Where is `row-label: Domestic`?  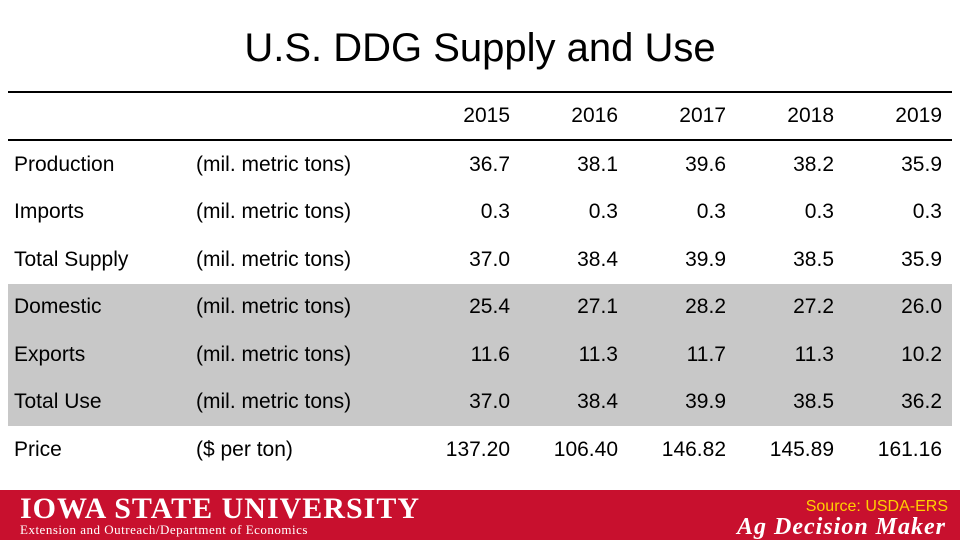 row-label: Domestic is located at coordinates (99, 307).